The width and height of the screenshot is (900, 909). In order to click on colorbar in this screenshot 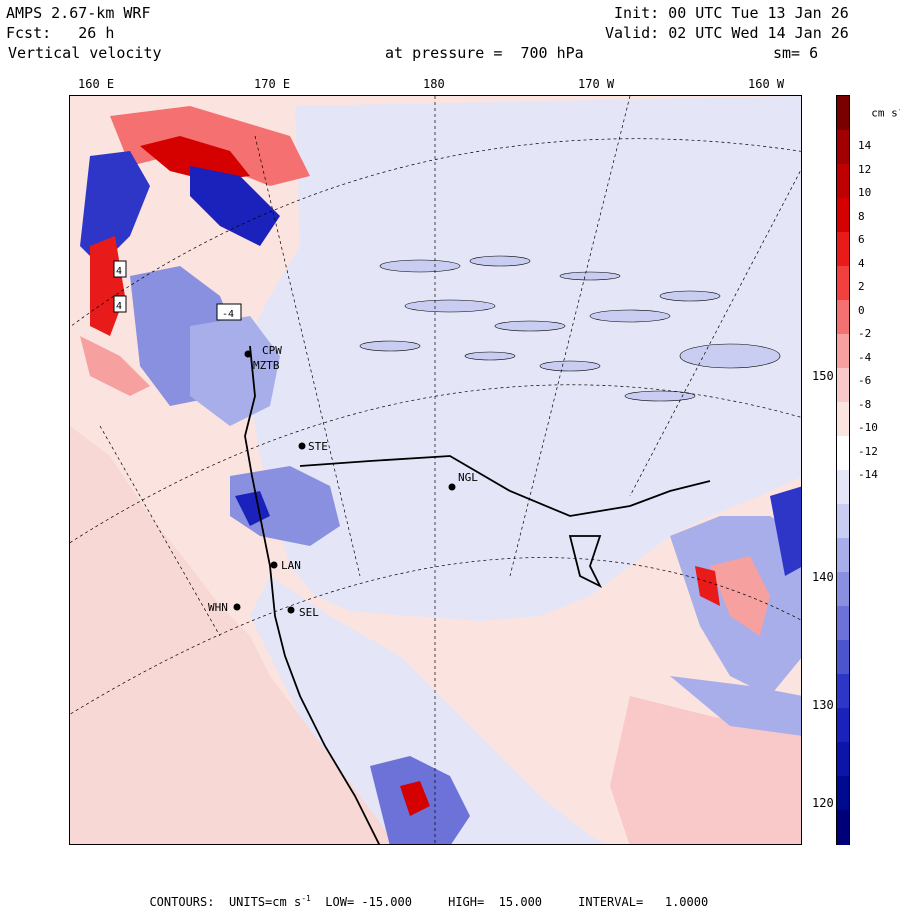, I will do `click(843, 470)`.